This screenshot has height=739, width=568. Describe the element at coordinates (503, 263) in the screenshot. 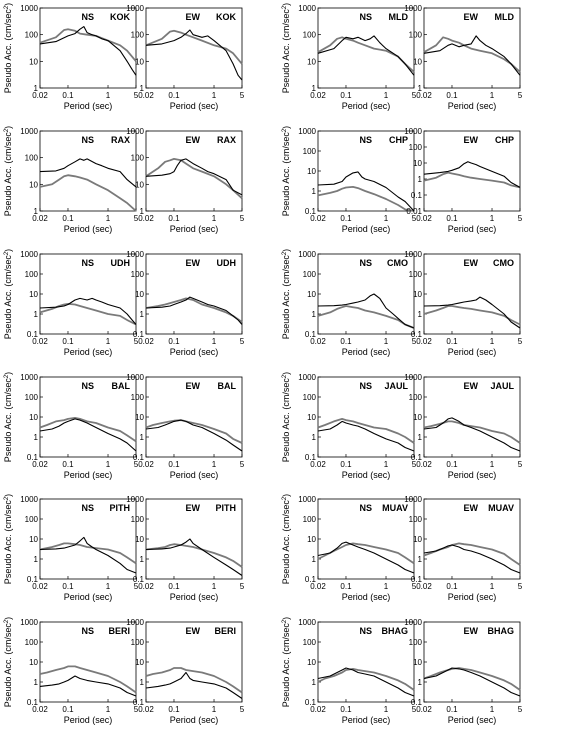

I see `panel-station-label: CMO` at that location.